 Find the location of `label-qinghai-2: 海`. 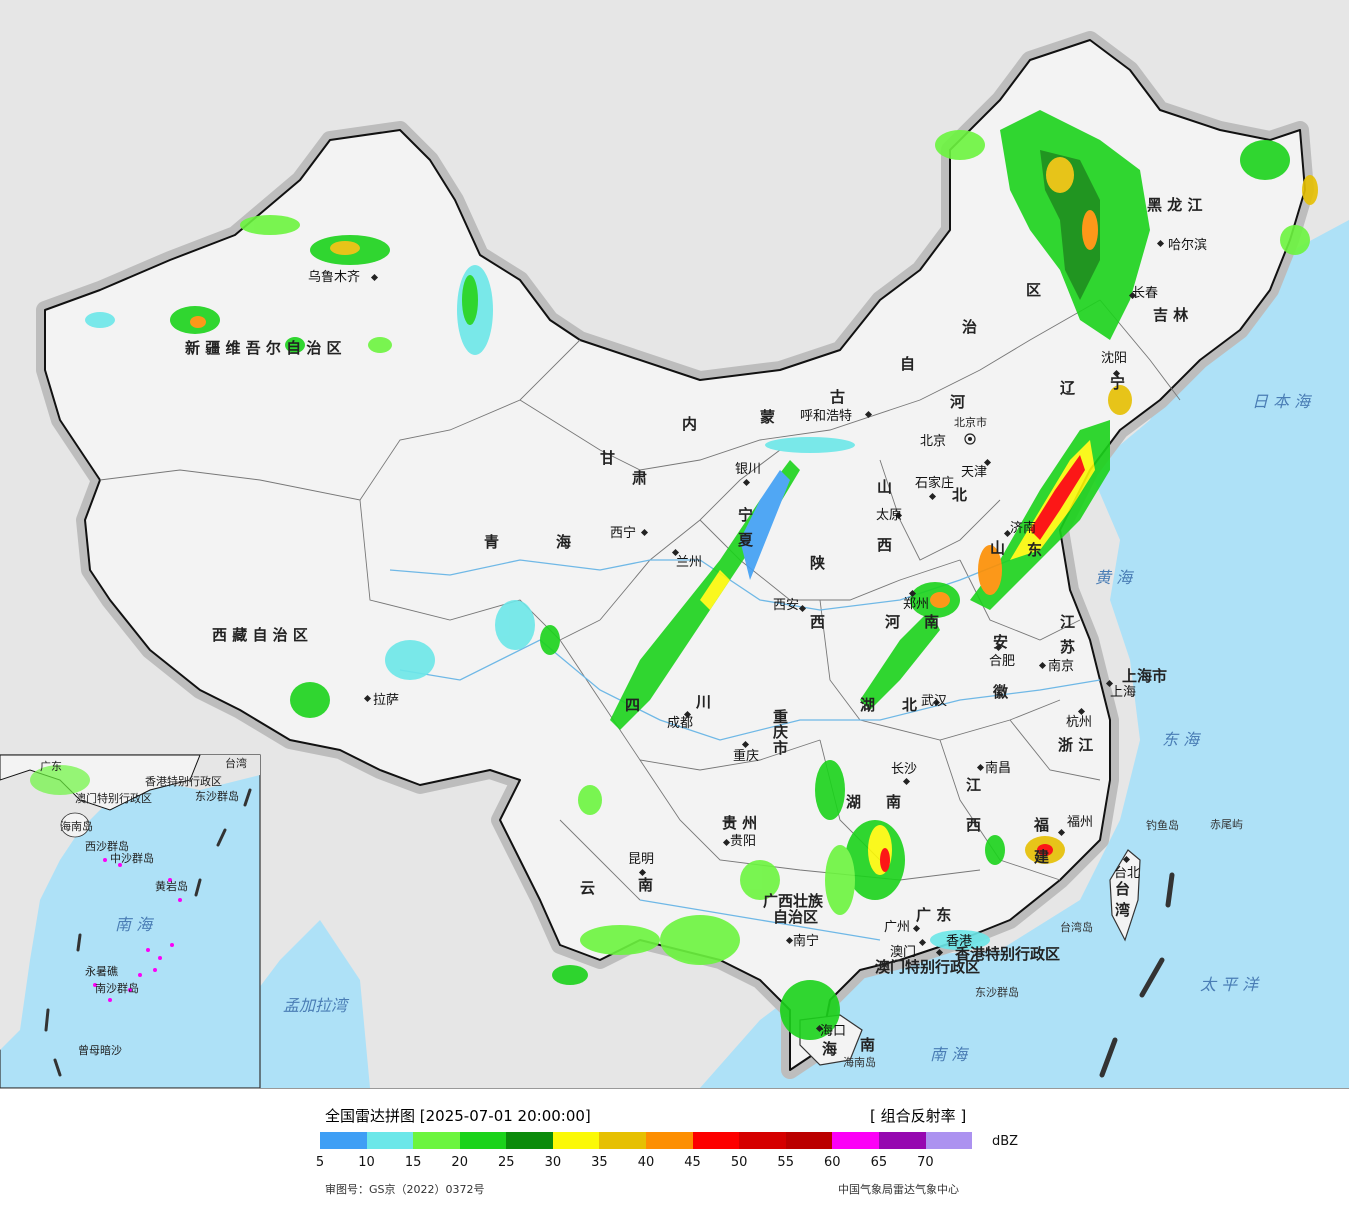

label-qinghai-2: 海 is located at coordinates (563, 542).